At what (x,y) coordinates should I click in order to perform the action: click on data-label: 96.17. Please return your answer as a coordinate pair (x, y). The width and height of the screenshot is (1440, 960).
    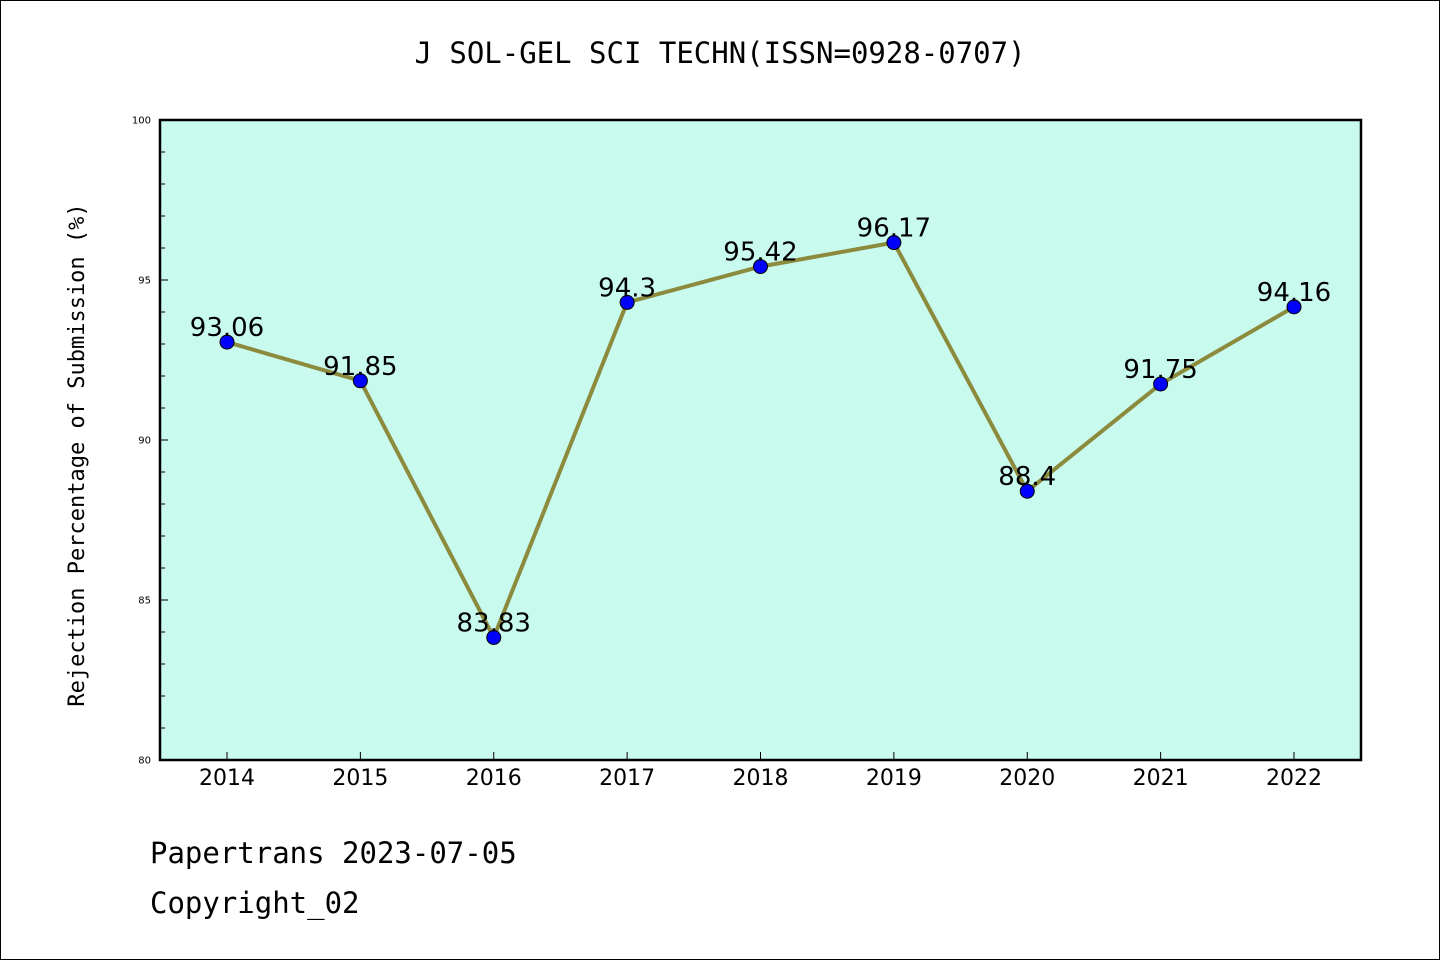
    Looking at the image, I should click on (894, 229).